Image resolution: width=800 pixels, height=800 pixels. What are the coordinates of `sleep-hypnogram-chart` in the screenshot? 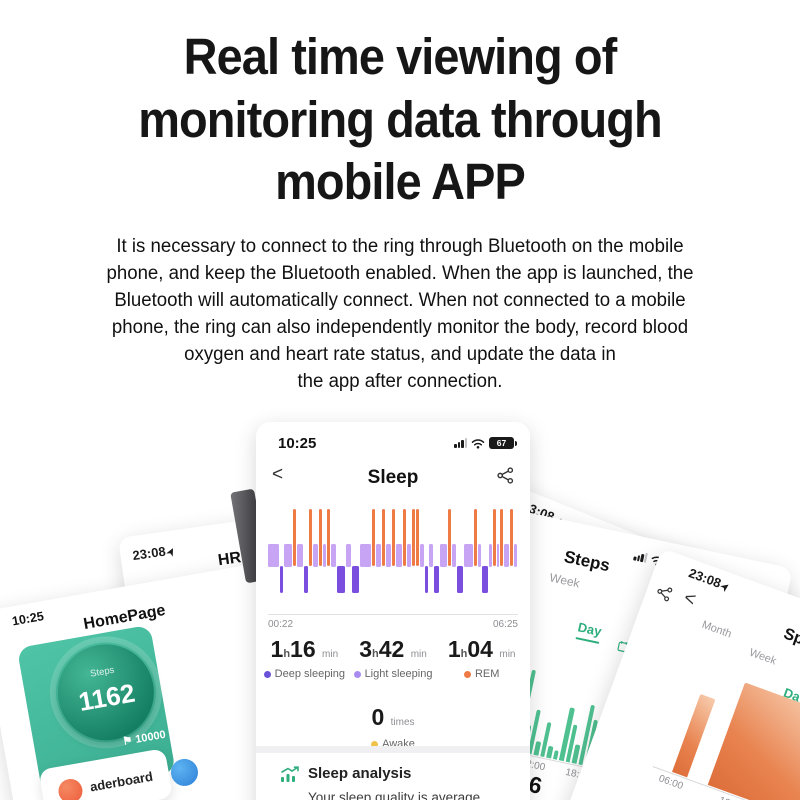 It's located at (393, 554).